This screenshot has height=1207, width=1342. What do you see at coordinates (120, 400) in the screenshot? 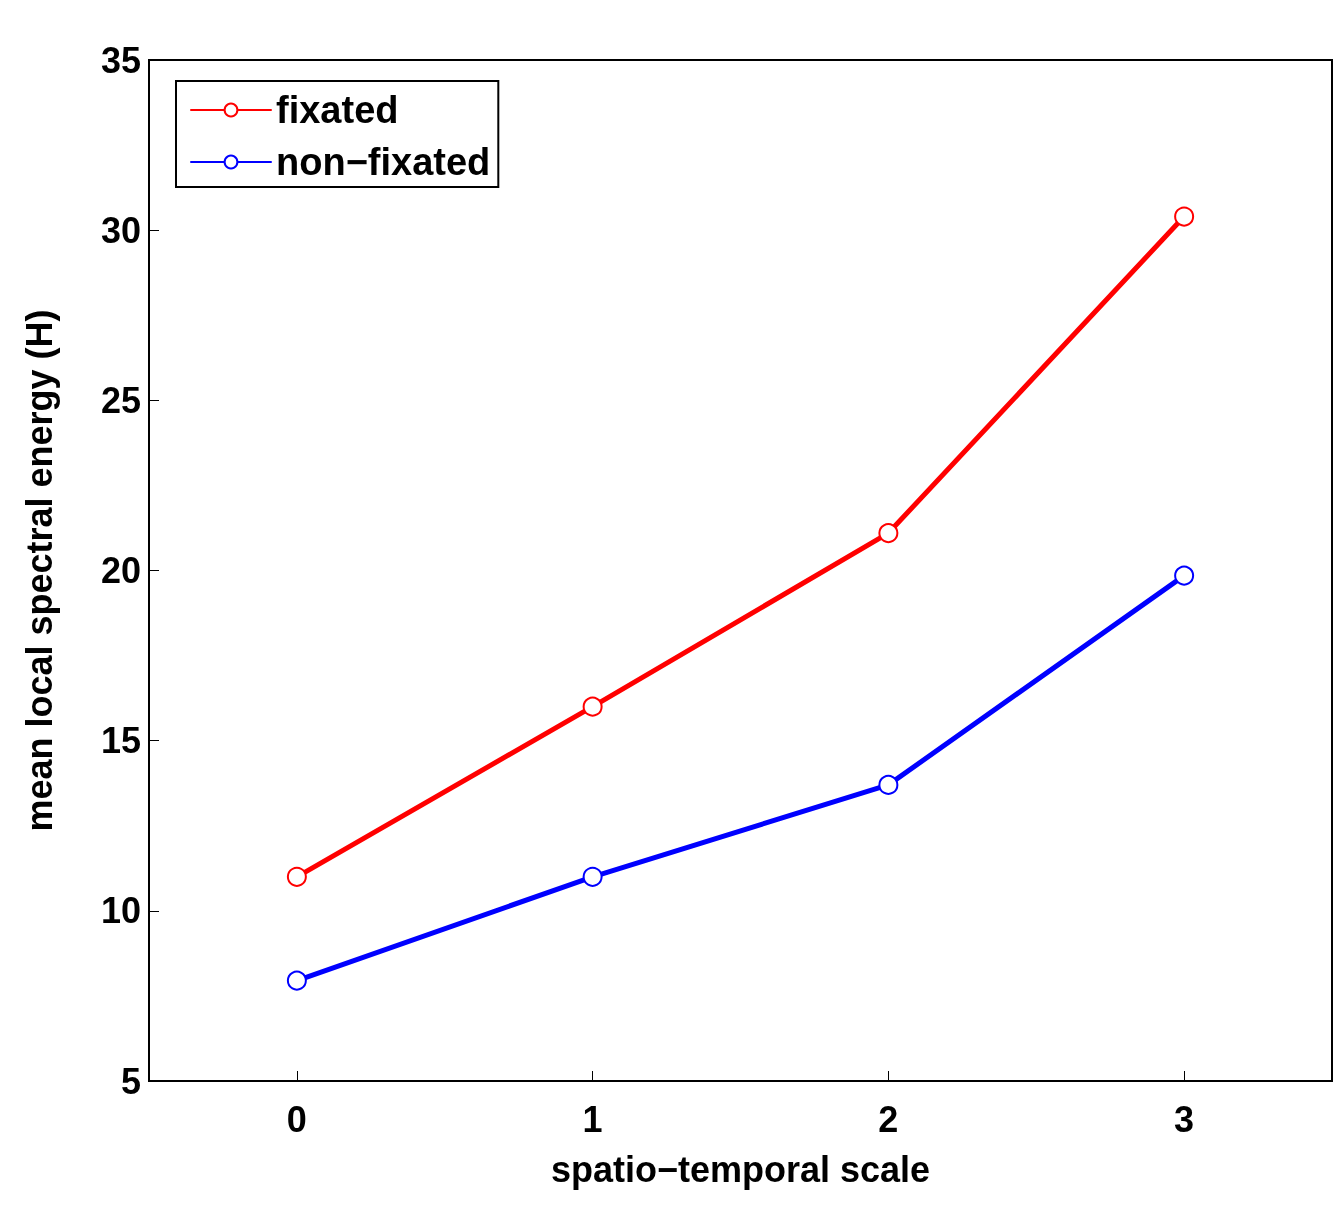
I see `y-tick-label: 25` at bounding box center [120, 400].